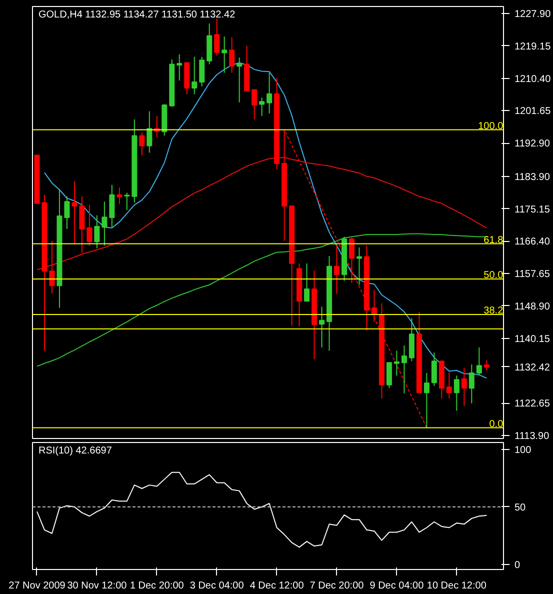 The height and width of the screenshot is (594, 553). Describe the element at coordinates (532, 306) in the screenshot. I see `y-tick-label: 1148.90` at that location.